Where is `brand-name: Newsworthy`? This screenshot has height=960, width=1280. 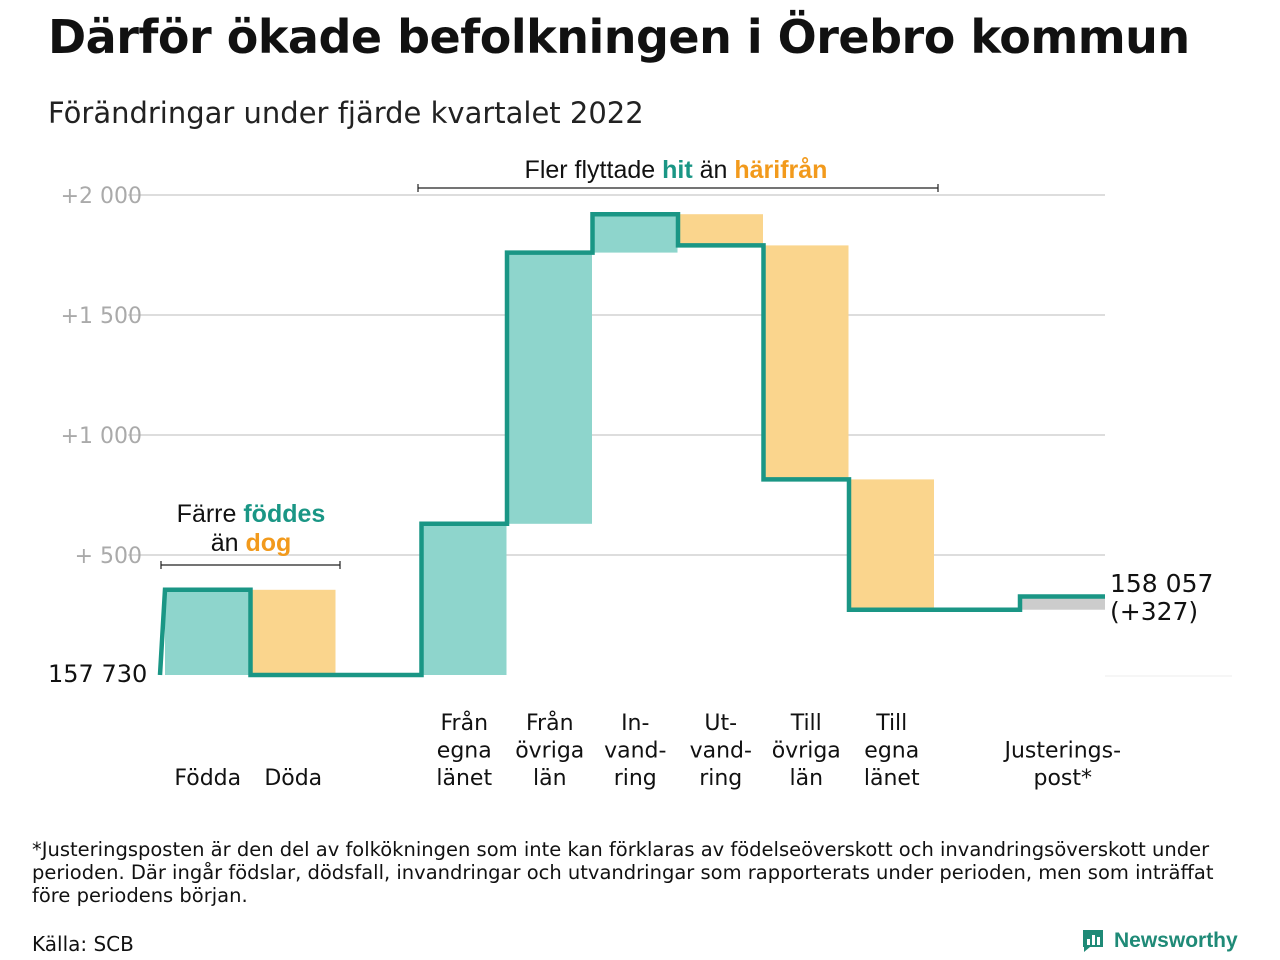
brand-name: Newsworthy is located at coordinates (1176, 940).